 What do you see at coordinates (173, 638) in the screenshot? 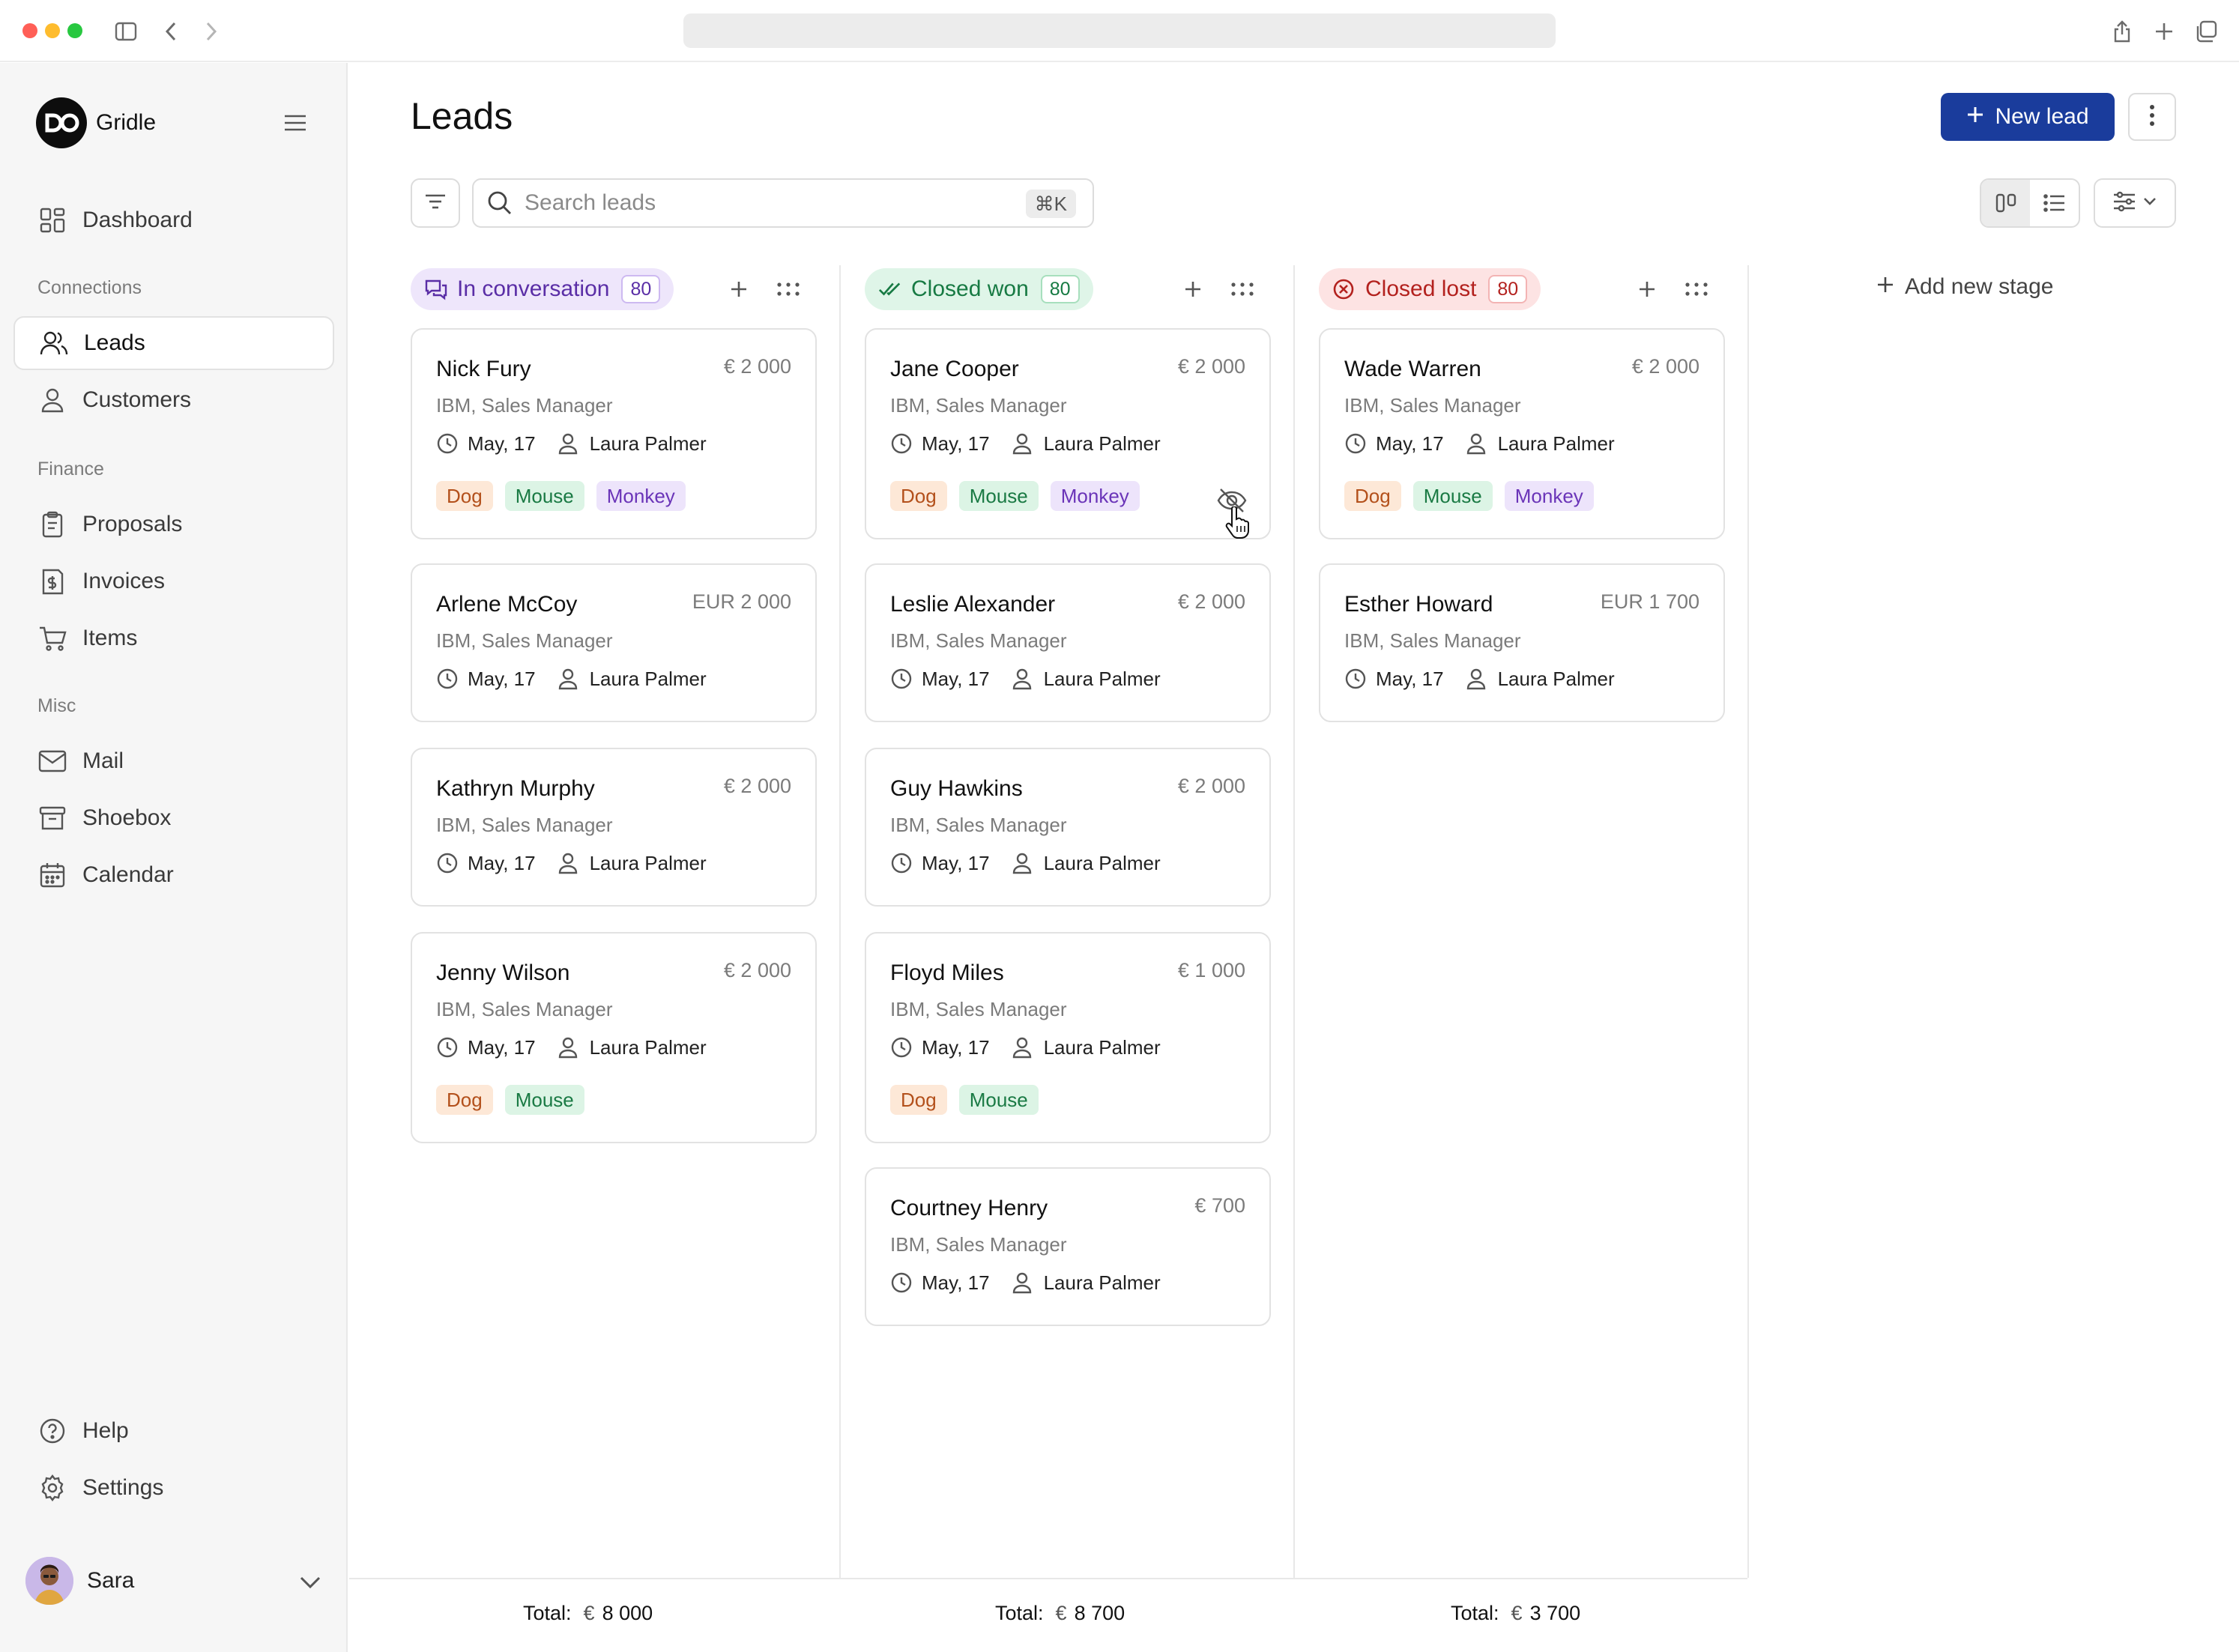
I see `sidebar-item-items: Items` at bounding box center [173, 638].